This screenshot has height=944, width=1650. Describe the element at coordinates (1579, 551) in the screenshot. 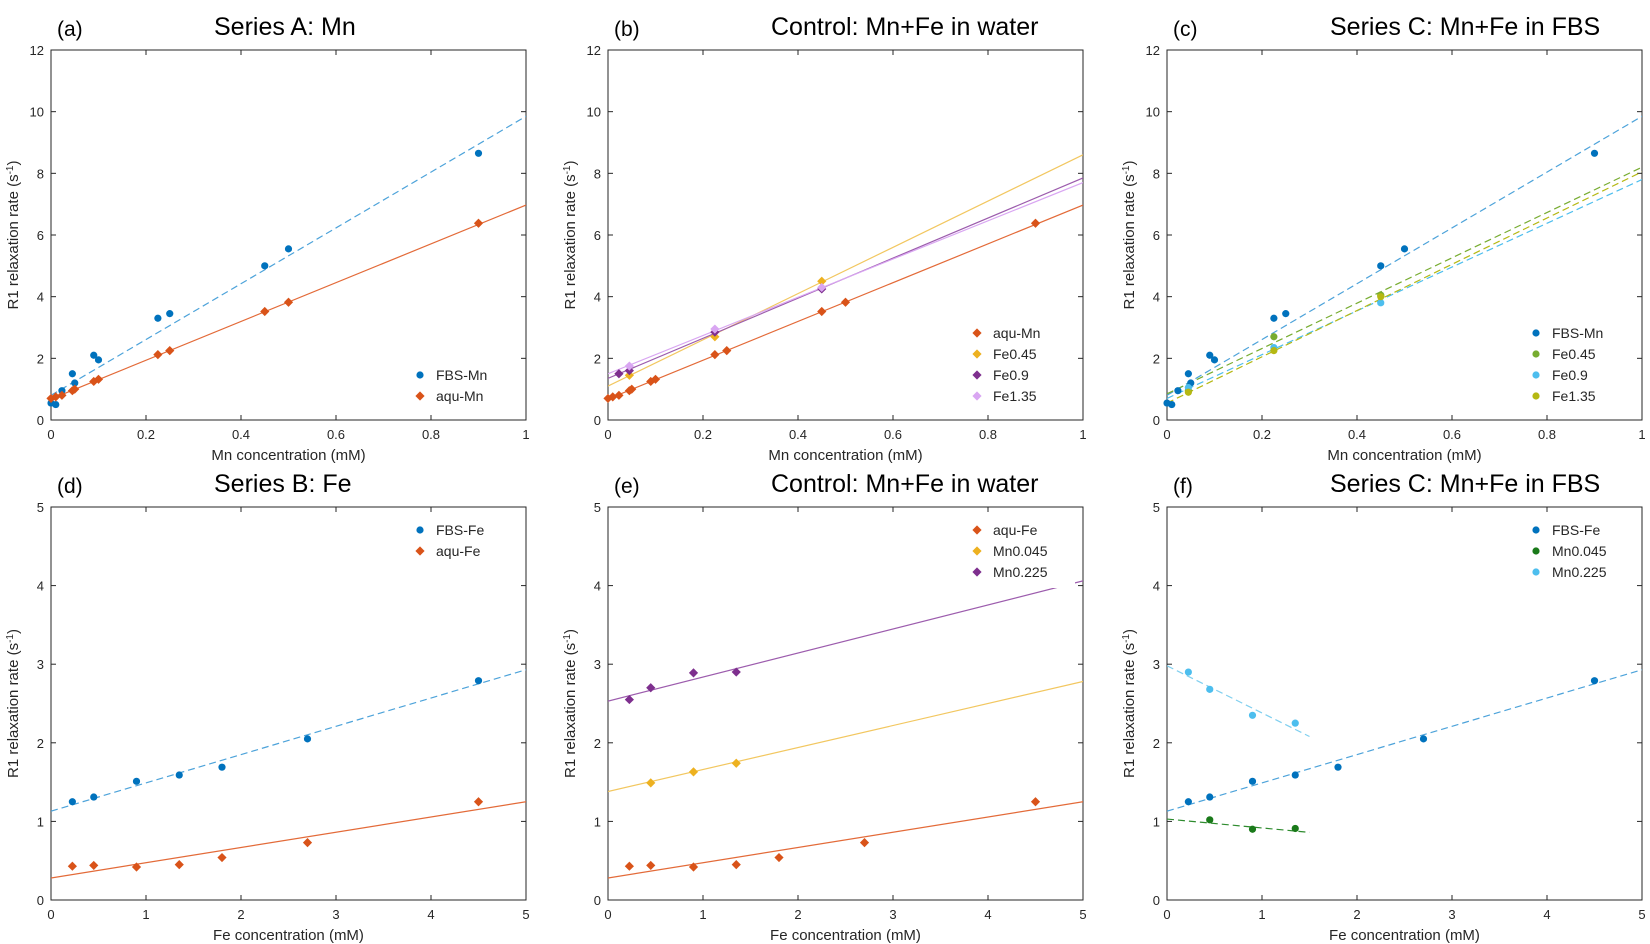

I see `legend-label: Mn0.045` at that location.